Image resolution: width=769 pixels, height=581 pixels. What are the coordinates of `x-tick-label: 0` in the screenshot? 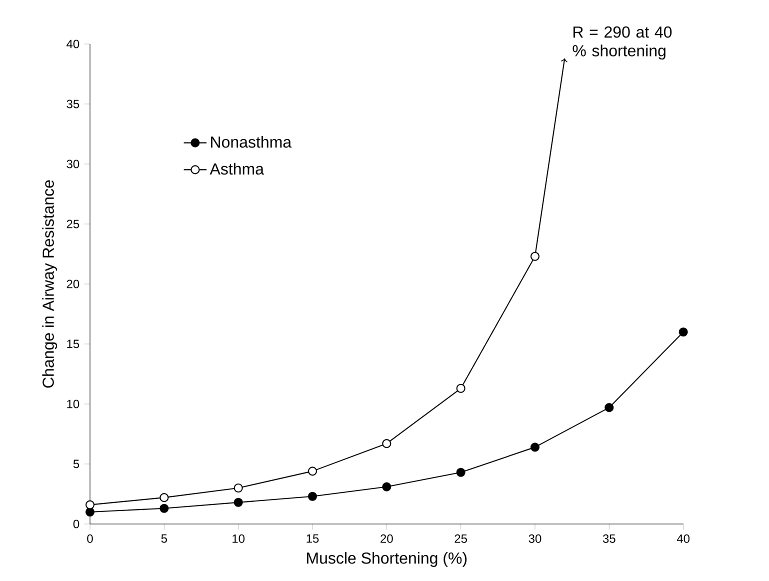 It's located at (90, 538).